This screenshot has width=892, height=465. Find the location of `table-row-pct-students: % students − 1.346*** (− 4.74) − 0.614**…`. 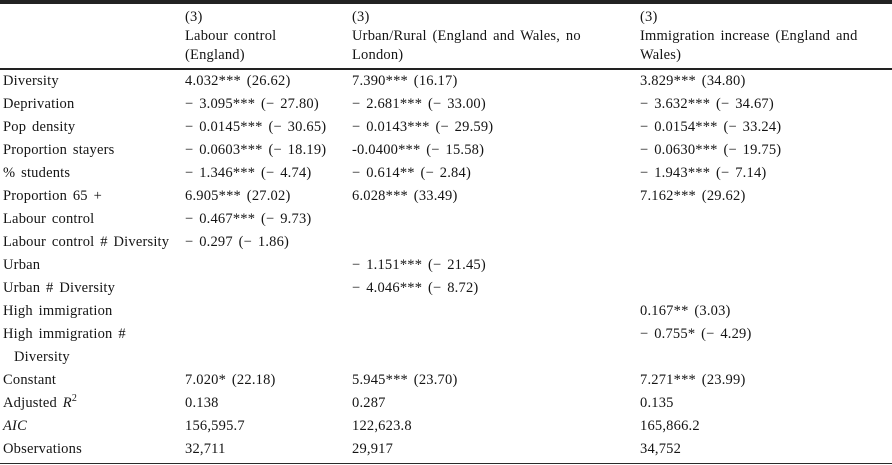

table-row-pct-students: % students − 1.346*** (− 4.74) − 0.614**… is located at coordinates (446, 173).